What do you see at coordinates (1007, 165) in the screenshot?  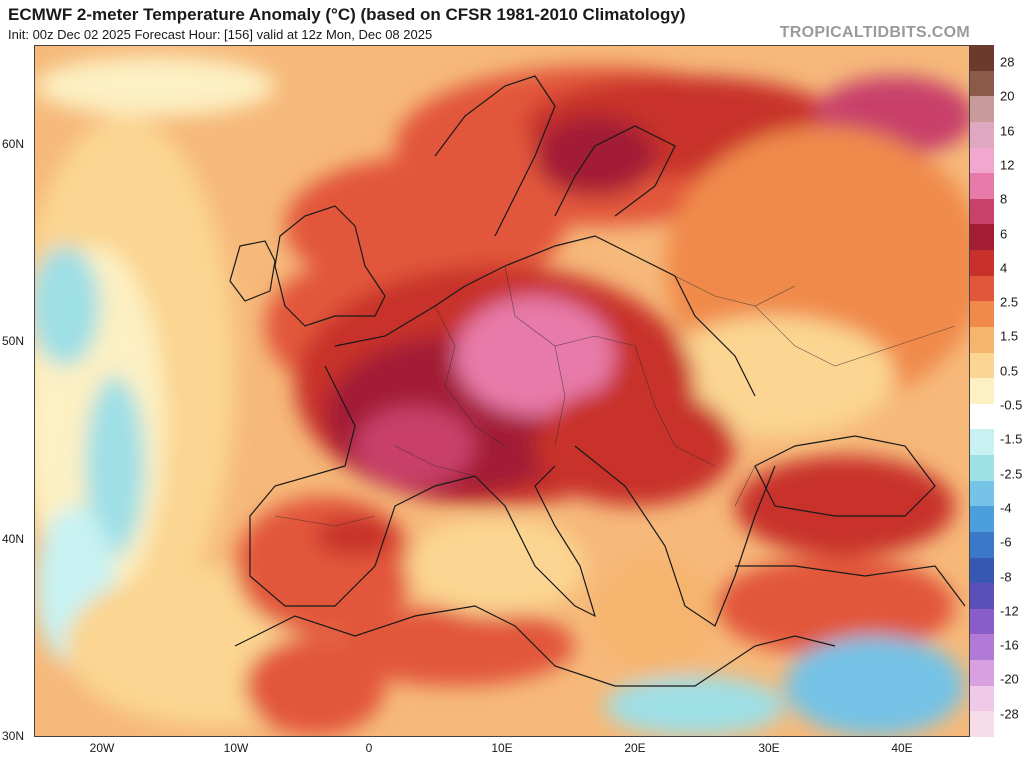 I see `legend-label: 12` at bounding box center [1007, 165].